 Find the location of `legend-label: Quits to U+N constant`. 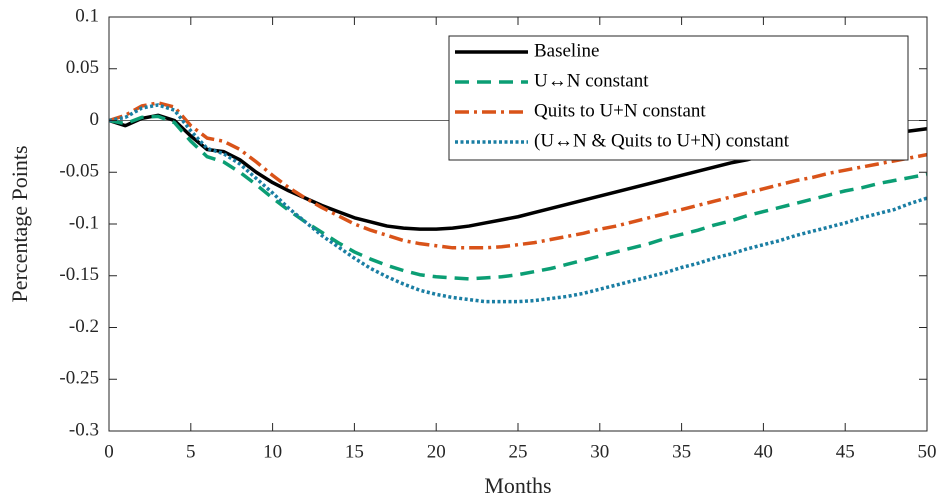

legend-label: Quits to U+N constant is located at coordinates (620, 110).